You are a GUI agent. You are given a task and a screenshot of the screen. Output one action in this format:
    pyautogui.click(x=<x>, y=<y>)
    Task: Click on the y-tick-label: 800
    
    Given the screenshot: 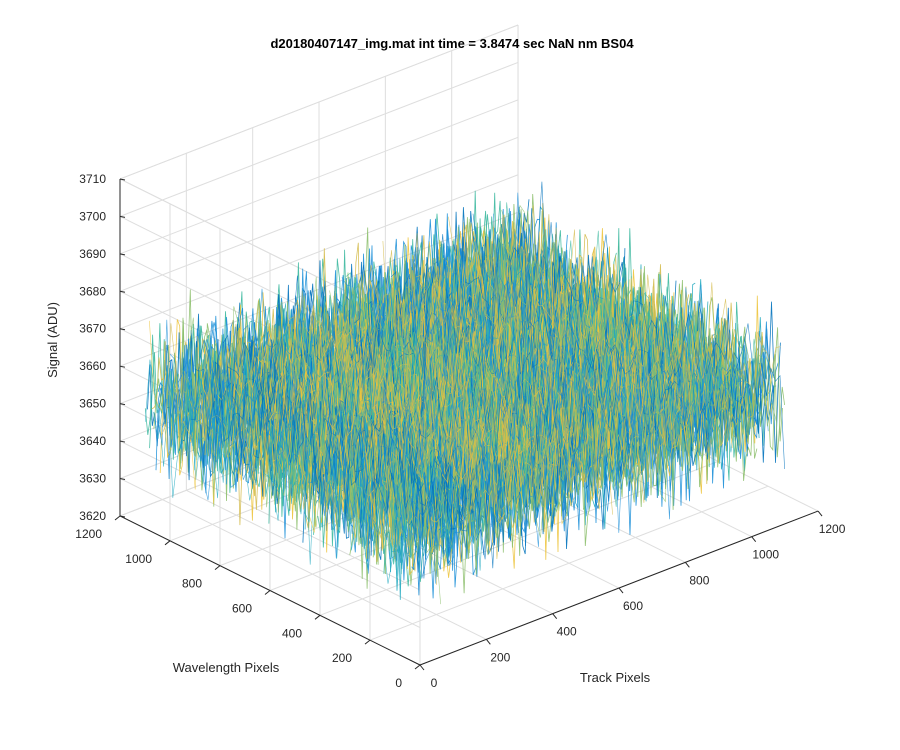 What is the action you would take?
    pyautogui.click(x=192, y=584)
    